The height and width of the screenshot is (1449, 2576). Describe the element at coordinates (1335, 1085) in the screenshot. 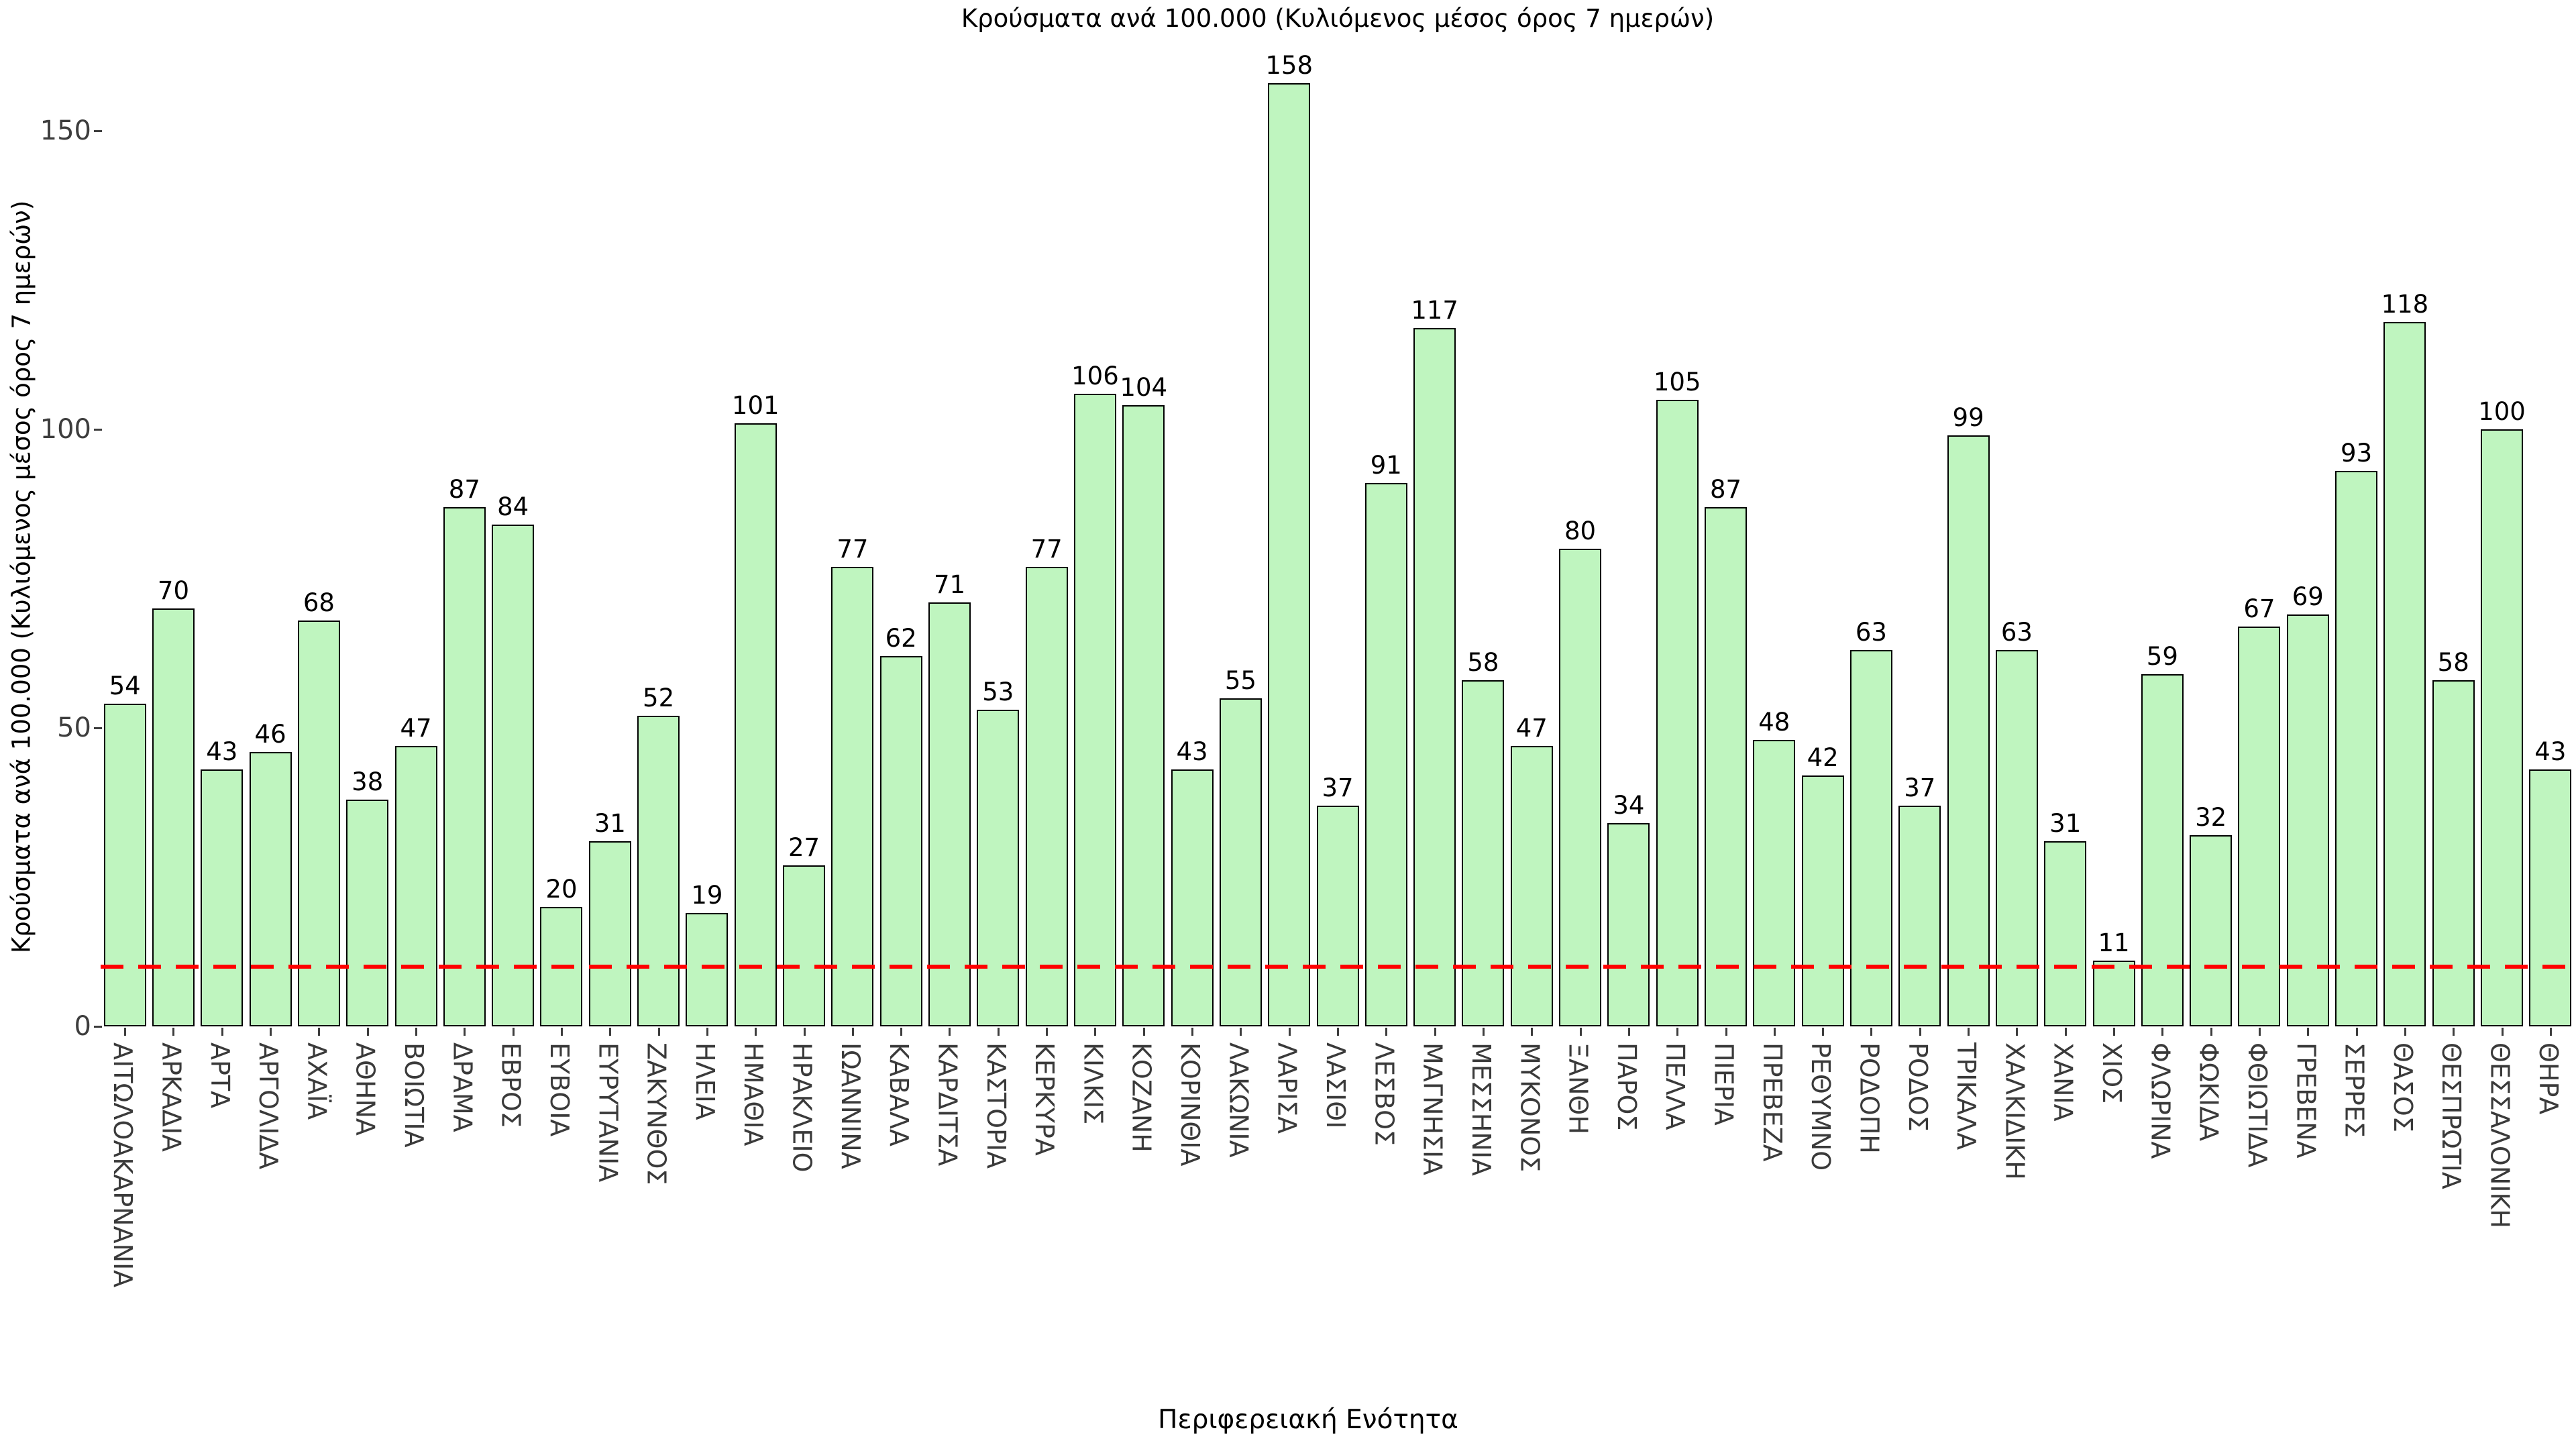

I see `x-tick-label: ΛΑΣΙΘΙ` at that location.